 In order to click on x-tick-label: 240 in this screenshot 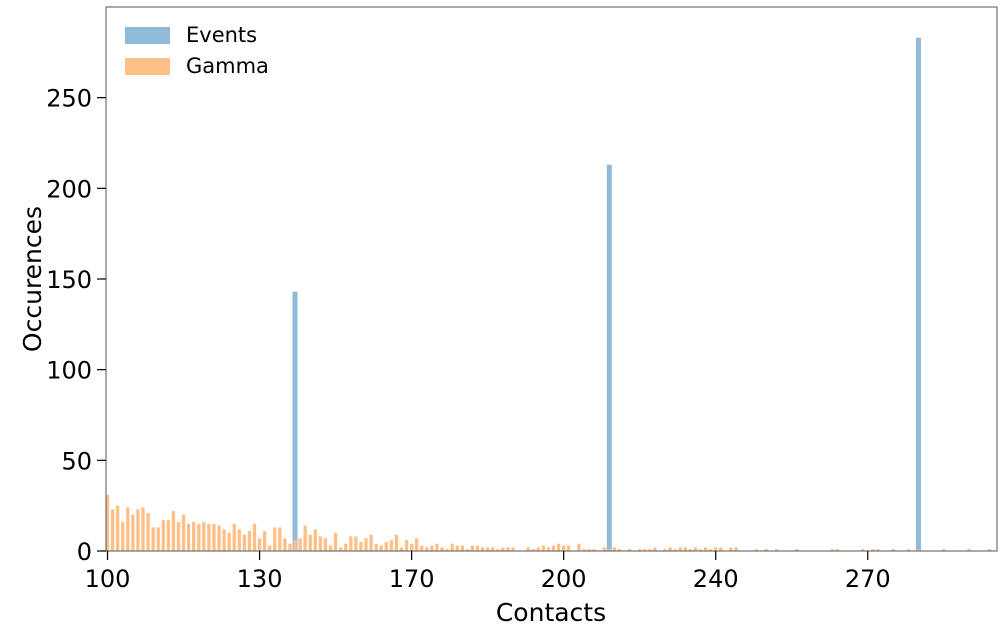, I will do `click(716, 579)`.